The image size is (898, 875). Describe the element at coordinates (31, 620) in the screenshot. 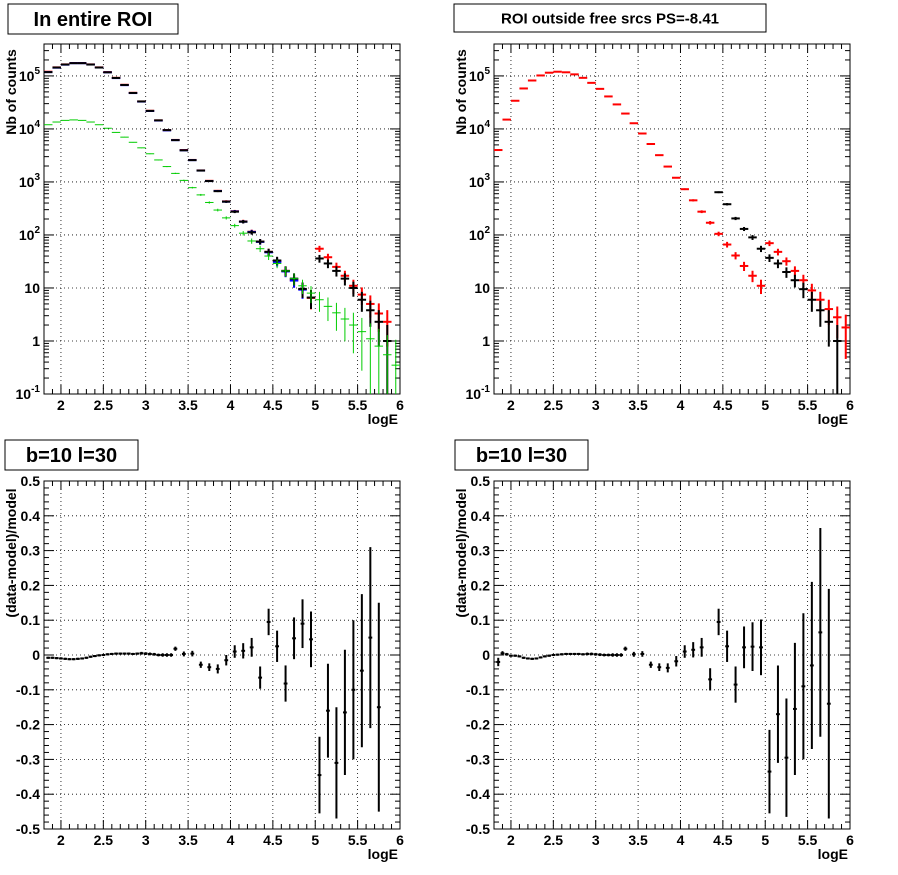

I see `y-tick-label: 0.1` at that location.